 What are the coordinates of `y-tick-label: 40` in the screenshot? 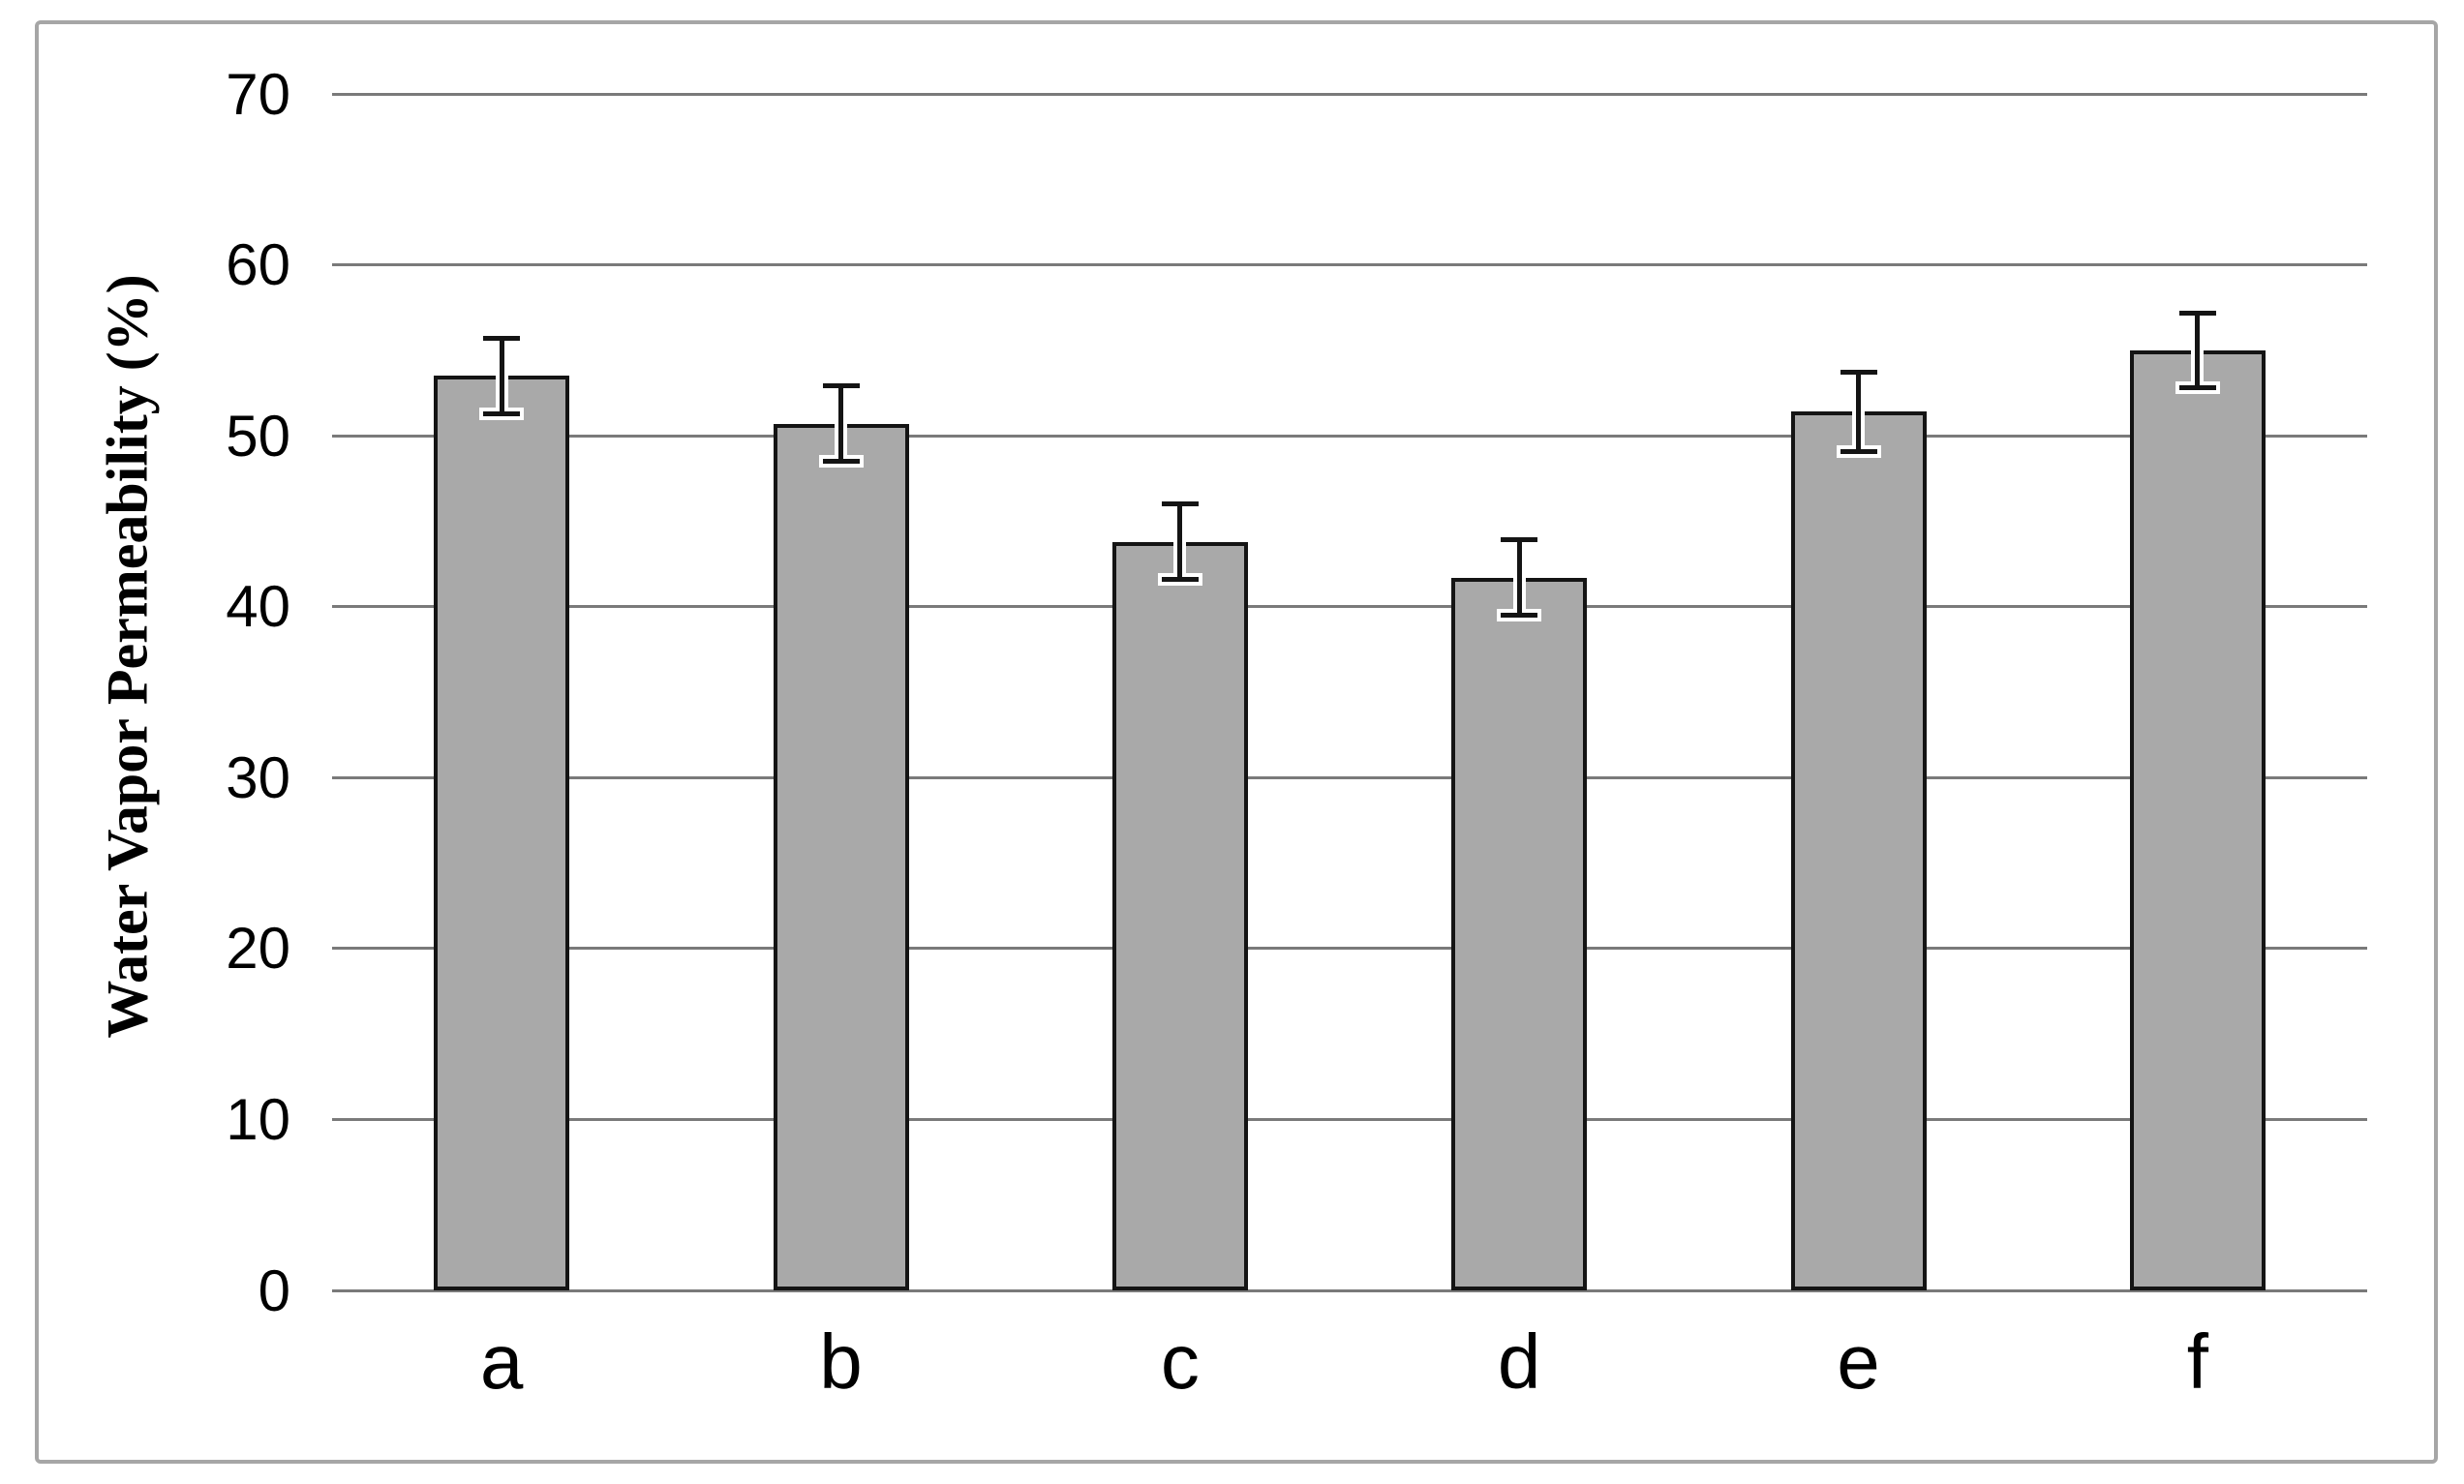 It's located at (258, 607).